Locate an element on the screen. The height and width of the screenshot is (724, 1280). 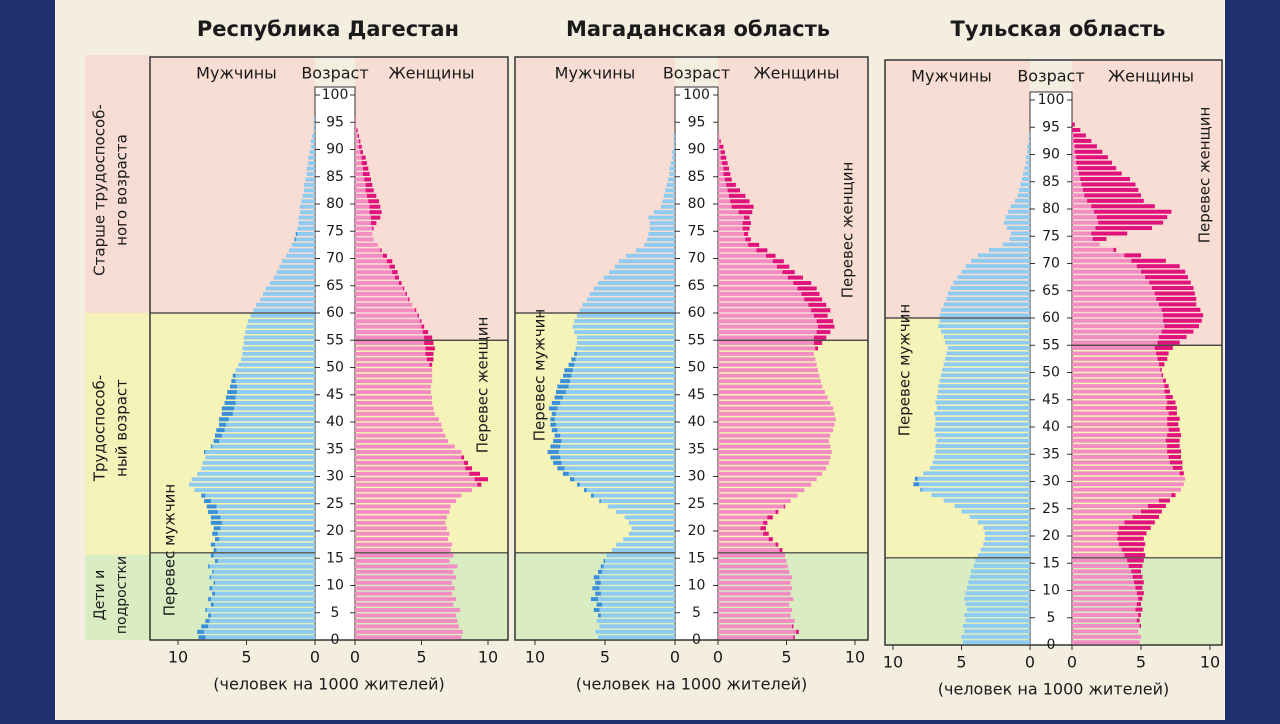
x-tick-label: 75 is located at coordinates (335, 231).